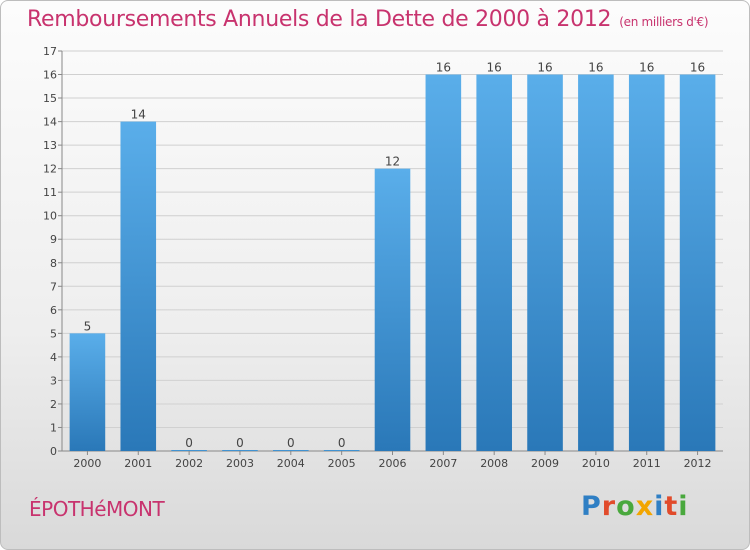 The height and width of the screenshot is (550, 750). Describe the element at coordinates (138, 463) in the screenshot. I see `x-tick-label-2001: 2001` at that location.